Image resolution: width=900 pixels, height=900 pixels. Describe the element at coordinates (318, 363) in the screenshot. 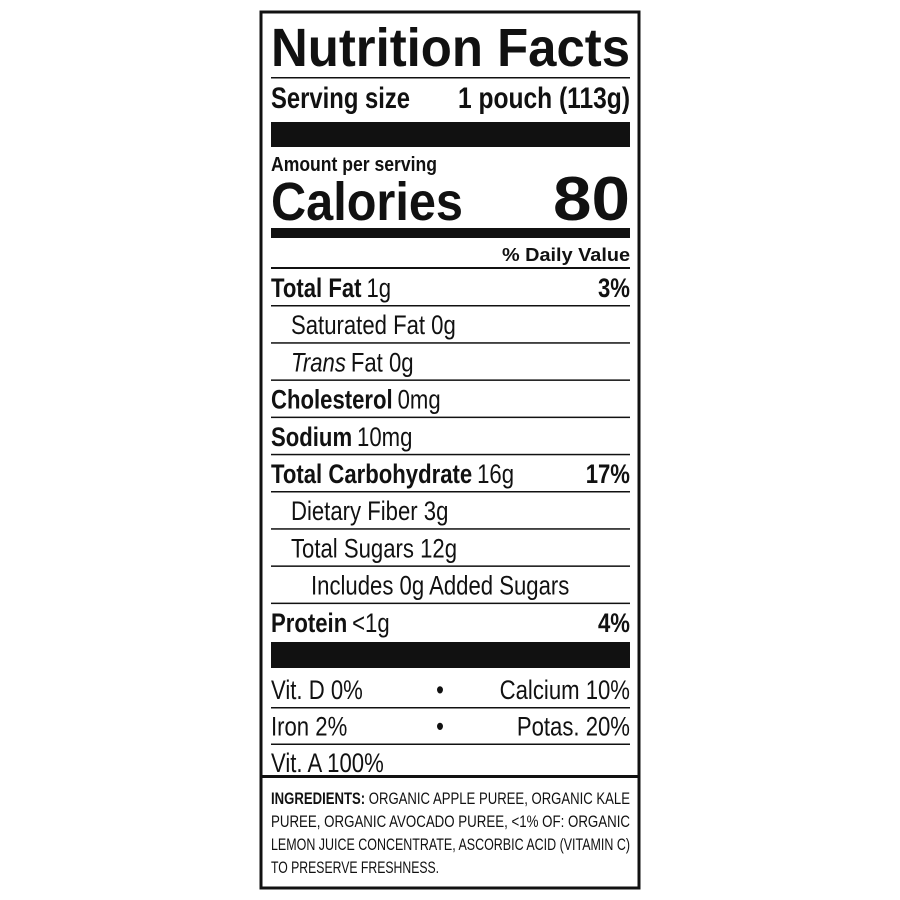

I see `nutrient-name-italic: Trans` at that location.